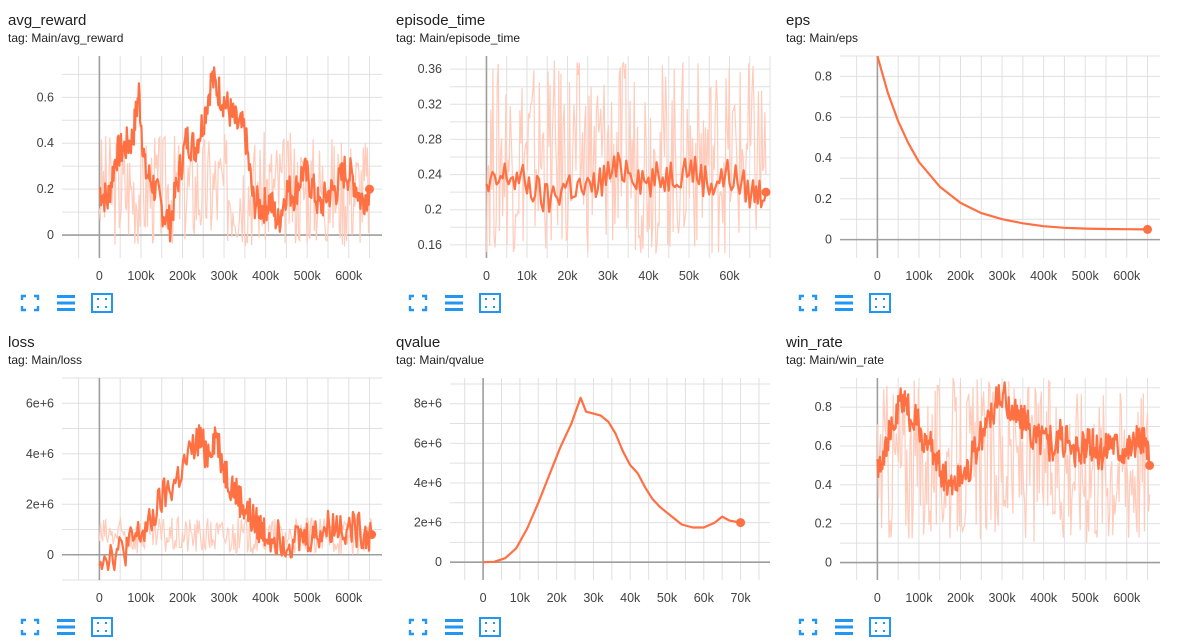 Image resolution: width=1200 pixels, height=644 pixels. I want to click on y-tick-label: 0.28, so click(430, 139).